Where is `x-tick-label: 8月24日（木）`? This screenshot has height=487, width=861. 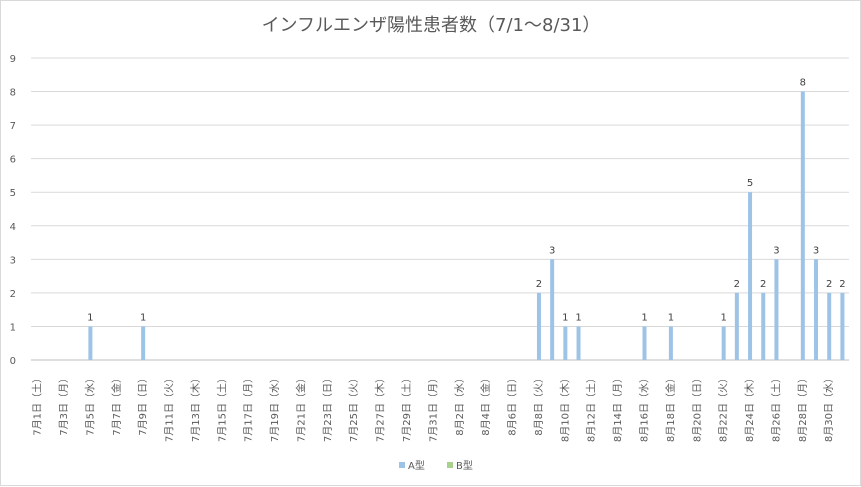 x-tick-label: 8月24日（木） is located at coordinates (750, 407).